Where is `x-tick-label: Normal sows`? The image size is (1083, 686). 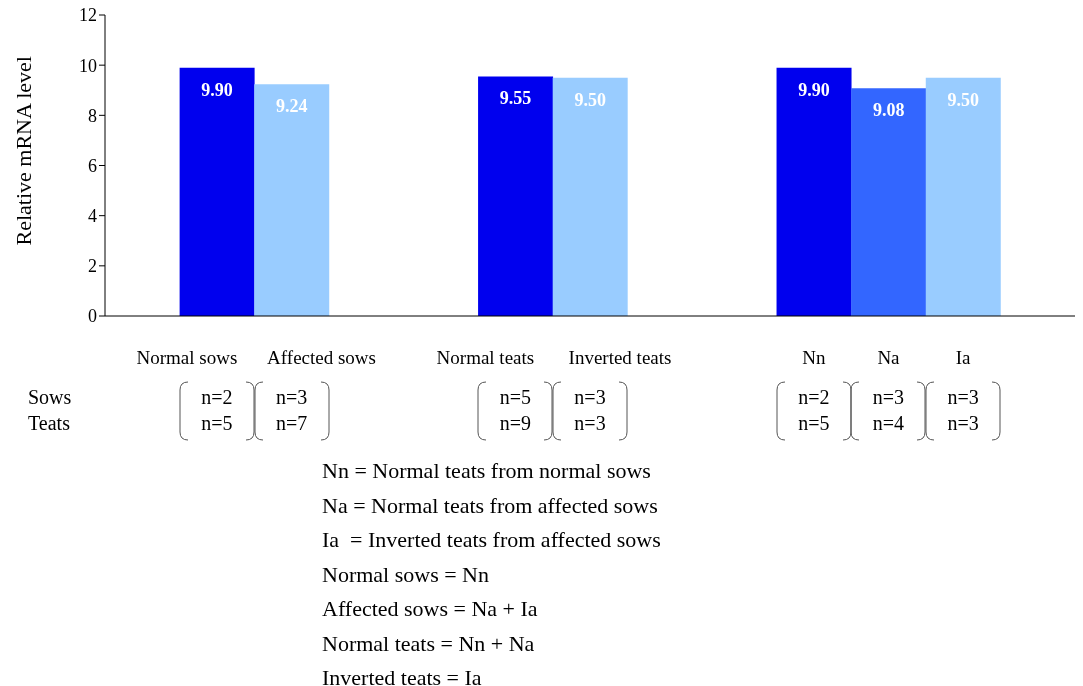 x-tick-label: Normal sows is located at coordinates (187, 357).